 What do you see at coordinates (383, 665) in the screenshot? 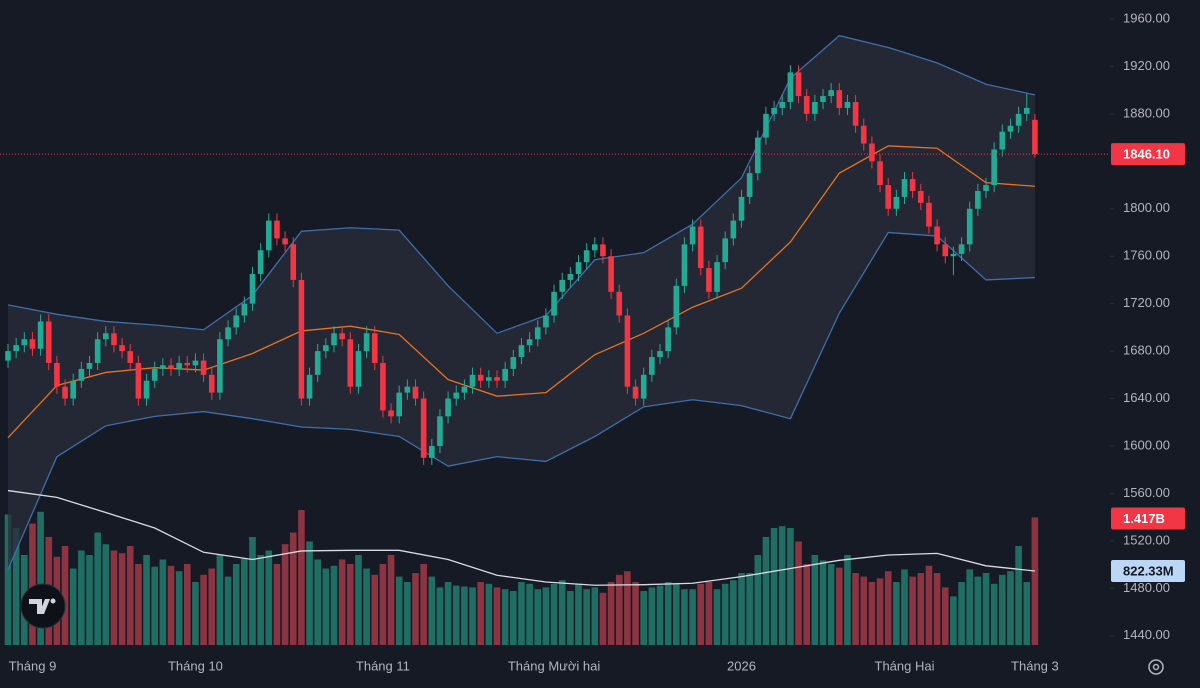
I see `x-tick-label: Tháng 11` at bounding box center [383, 665].